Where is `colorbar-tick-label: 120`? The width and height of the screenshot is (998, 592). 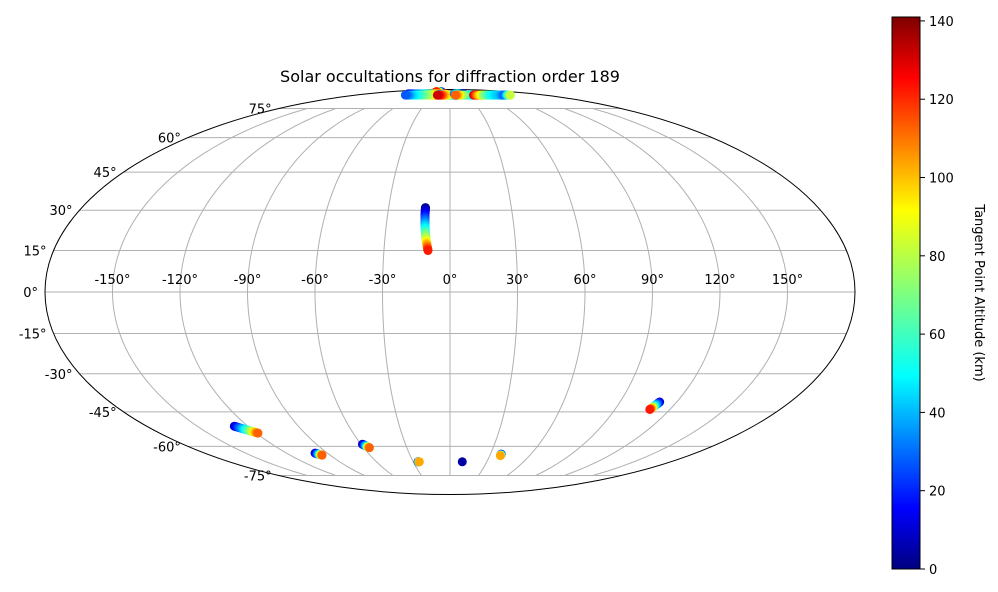
colorbar-tick-label: 120 is located at coordinates (941, 100).